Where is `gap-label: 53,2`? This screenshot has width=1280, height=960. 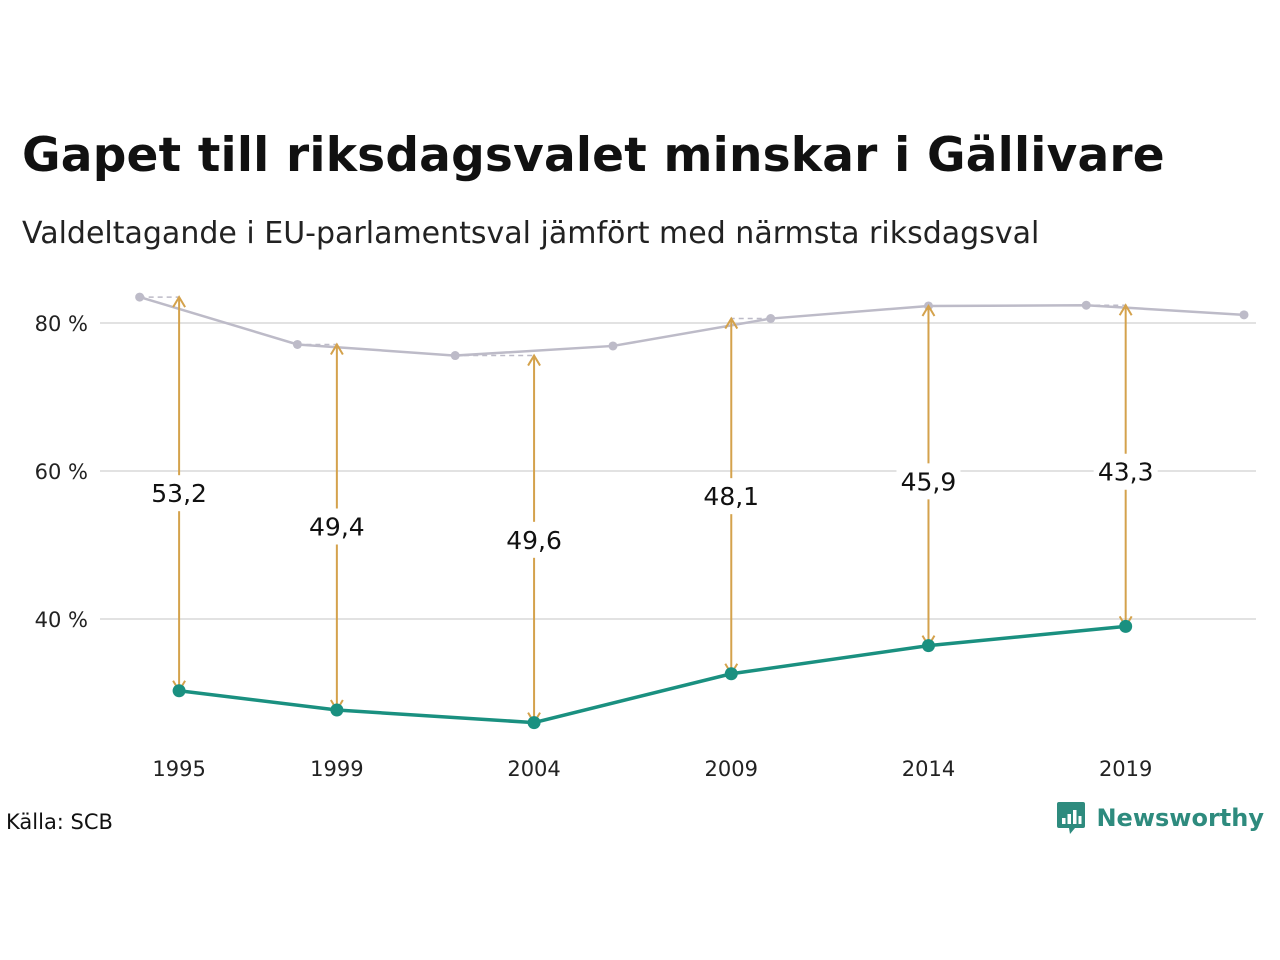 gap-label: 53,2 is located at coordinates (179, 493).